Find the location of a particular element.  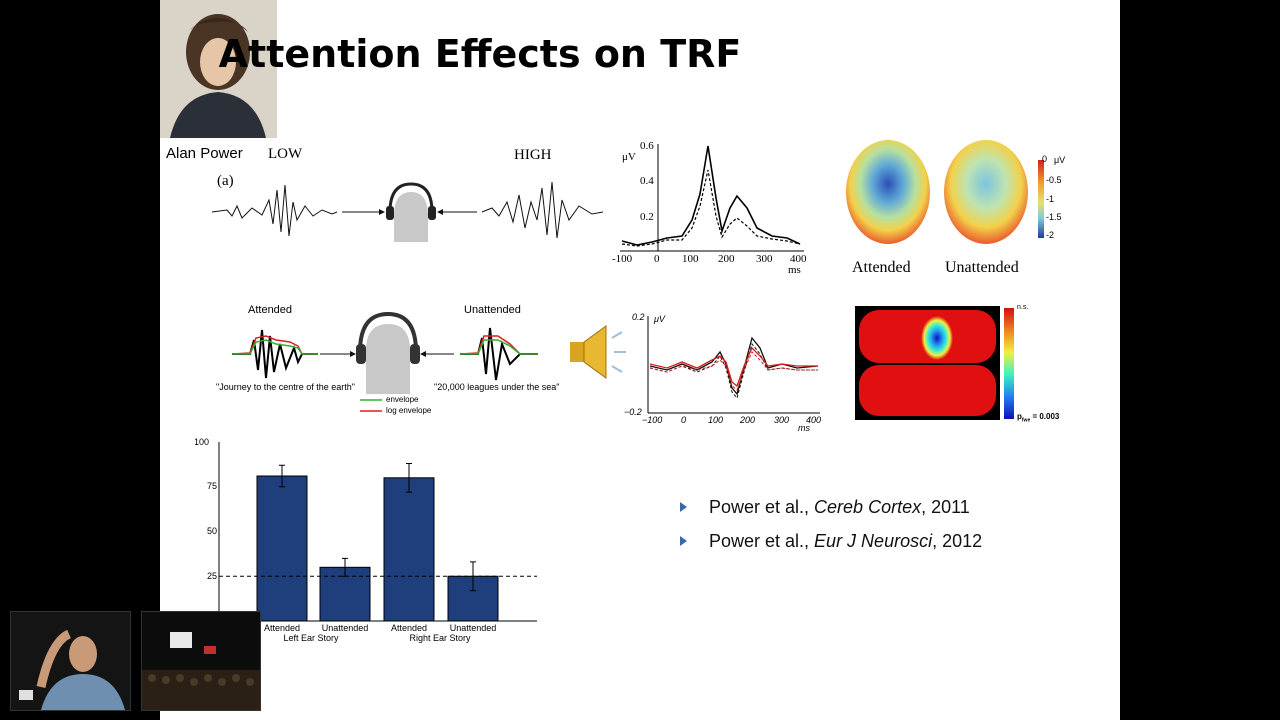

pmap-fwe: fwe is located at coordinates (1026, 420).